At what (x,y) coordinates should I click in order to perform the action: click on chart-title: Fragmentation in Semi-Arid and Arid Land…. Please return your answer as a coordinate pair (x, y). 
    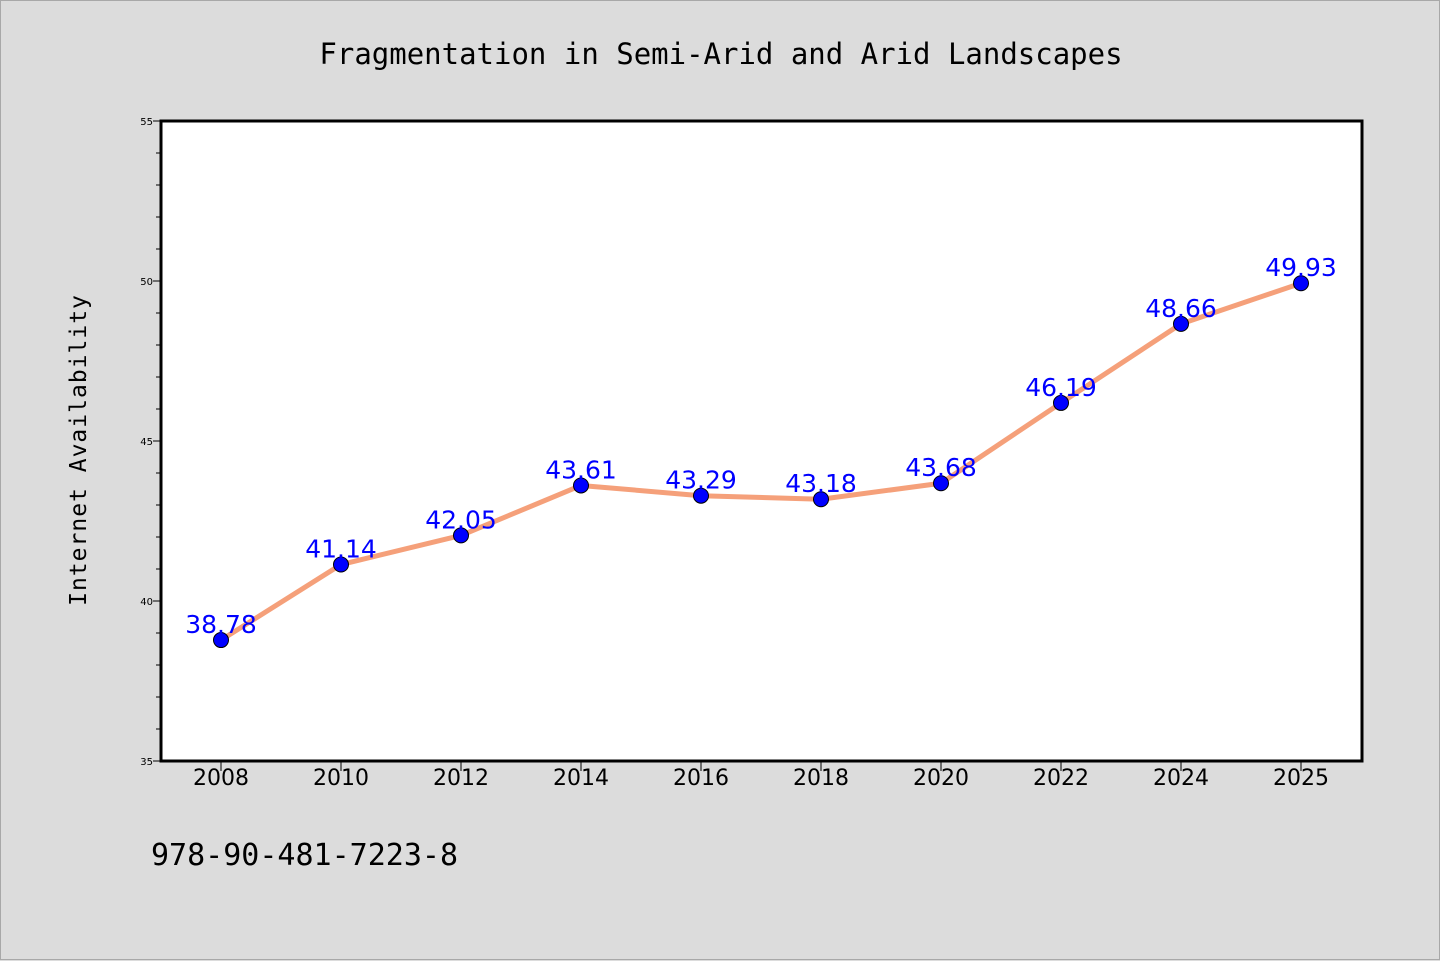
    Looking at the image, I should click on (720, 54).